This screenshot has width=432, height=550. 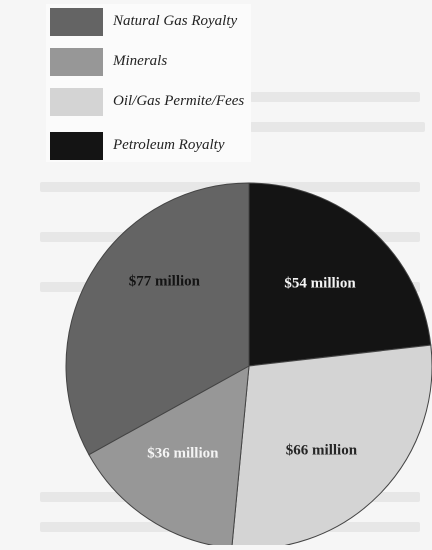 I want to click on pie-slice-petroleum-royalty, so click(x=340, y=274).